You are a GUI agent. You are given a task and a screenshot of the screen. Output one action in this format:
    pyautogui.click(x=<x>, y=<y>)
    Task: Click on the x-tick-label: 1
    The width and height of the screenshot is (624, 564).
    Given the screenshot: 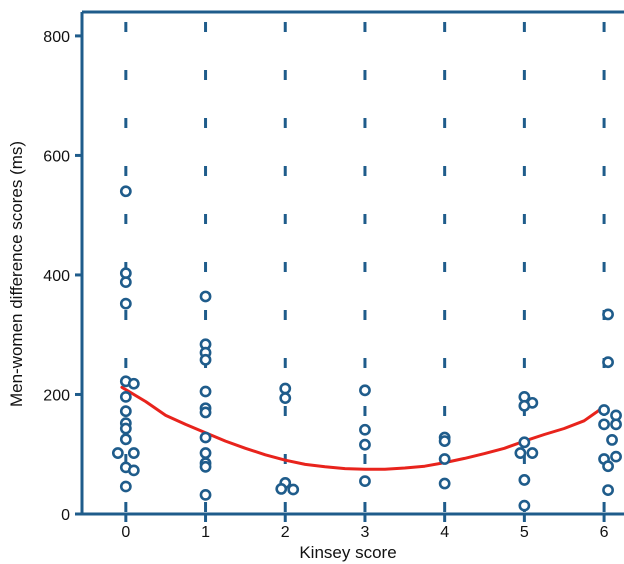 What is the action you would take?
    pyautogui.click(x=205, y=532)
    